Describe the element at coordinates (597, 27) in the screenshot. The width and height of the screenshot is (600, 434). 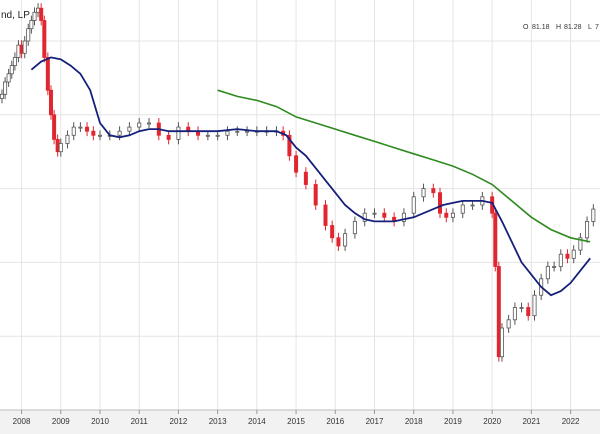
I see `ohlc-low-value: 7` at that location.